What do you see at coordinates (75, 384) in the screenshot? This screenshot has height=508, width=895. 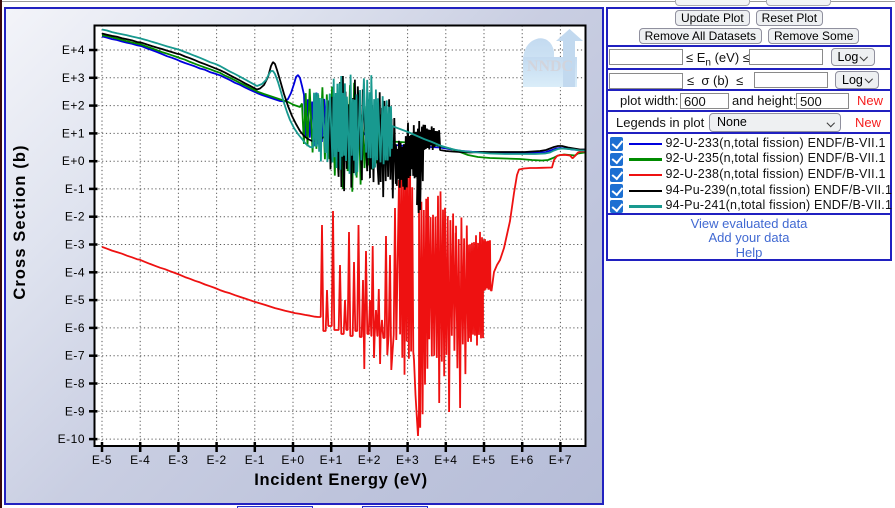 I see `svg-text: E-8` at bounding box center [75, 384].